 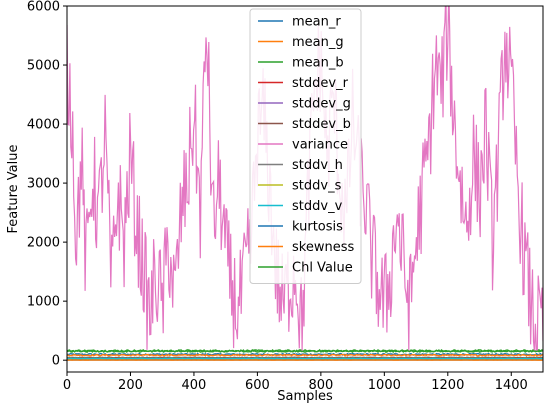 What do you see at coordinates (295, 382) in the screenshot?
I see `x-axis-ticks: 0 200 400 600 800 1000 1200 1400` at bounding box center [295, 382].